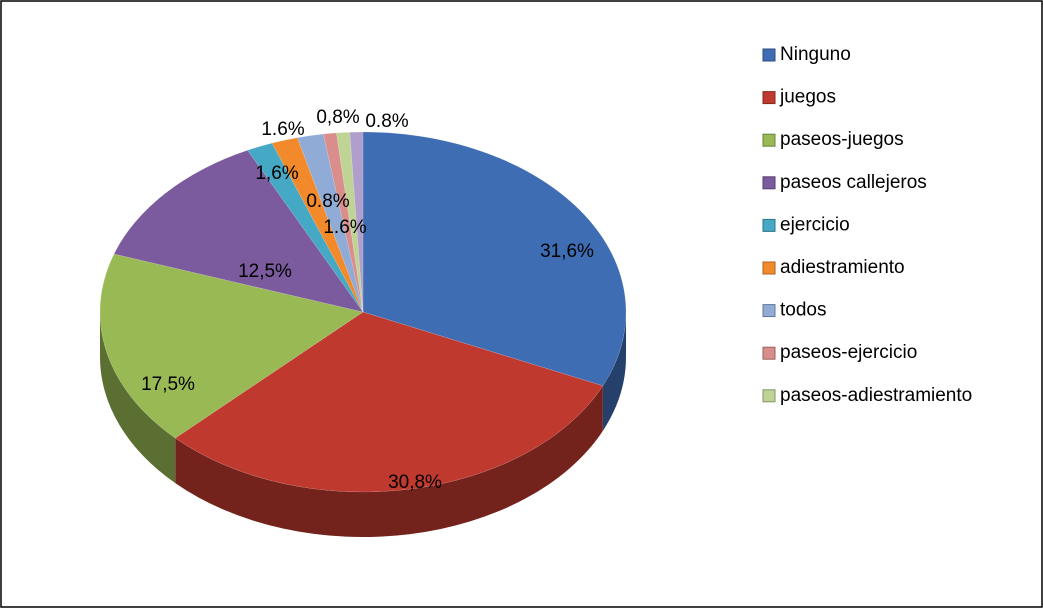  I want to click on legend-label: Ninguno, so click(815, 54).